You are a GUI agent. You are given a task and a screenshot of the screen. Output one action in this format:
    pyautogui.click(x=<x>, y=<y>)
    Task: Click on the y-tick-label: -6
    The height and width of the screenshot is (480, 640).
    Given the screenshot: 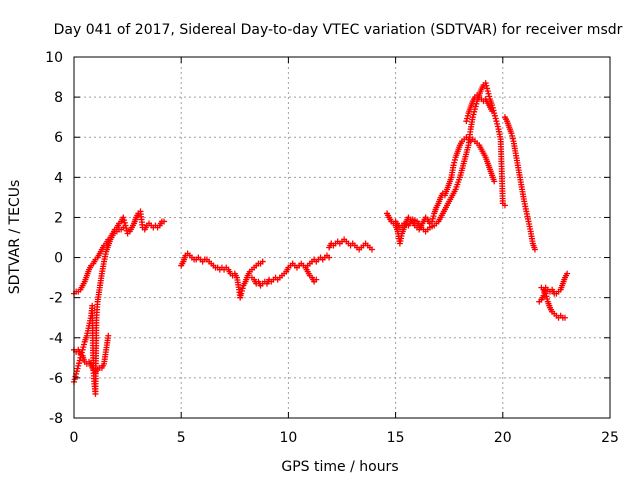 What is the action you would take?
    pyautogui.click(x=56, y=379)
    